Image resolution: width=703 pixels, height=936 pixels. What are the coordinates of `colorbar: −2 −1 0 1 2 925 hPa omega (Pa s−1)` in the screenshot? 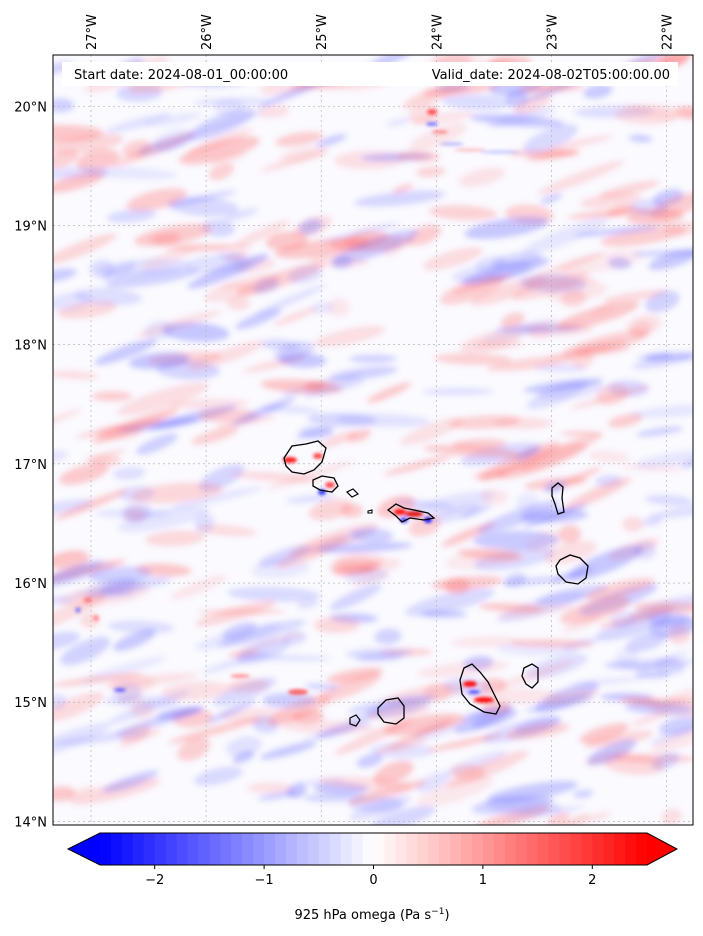 It's located at (372, 877).